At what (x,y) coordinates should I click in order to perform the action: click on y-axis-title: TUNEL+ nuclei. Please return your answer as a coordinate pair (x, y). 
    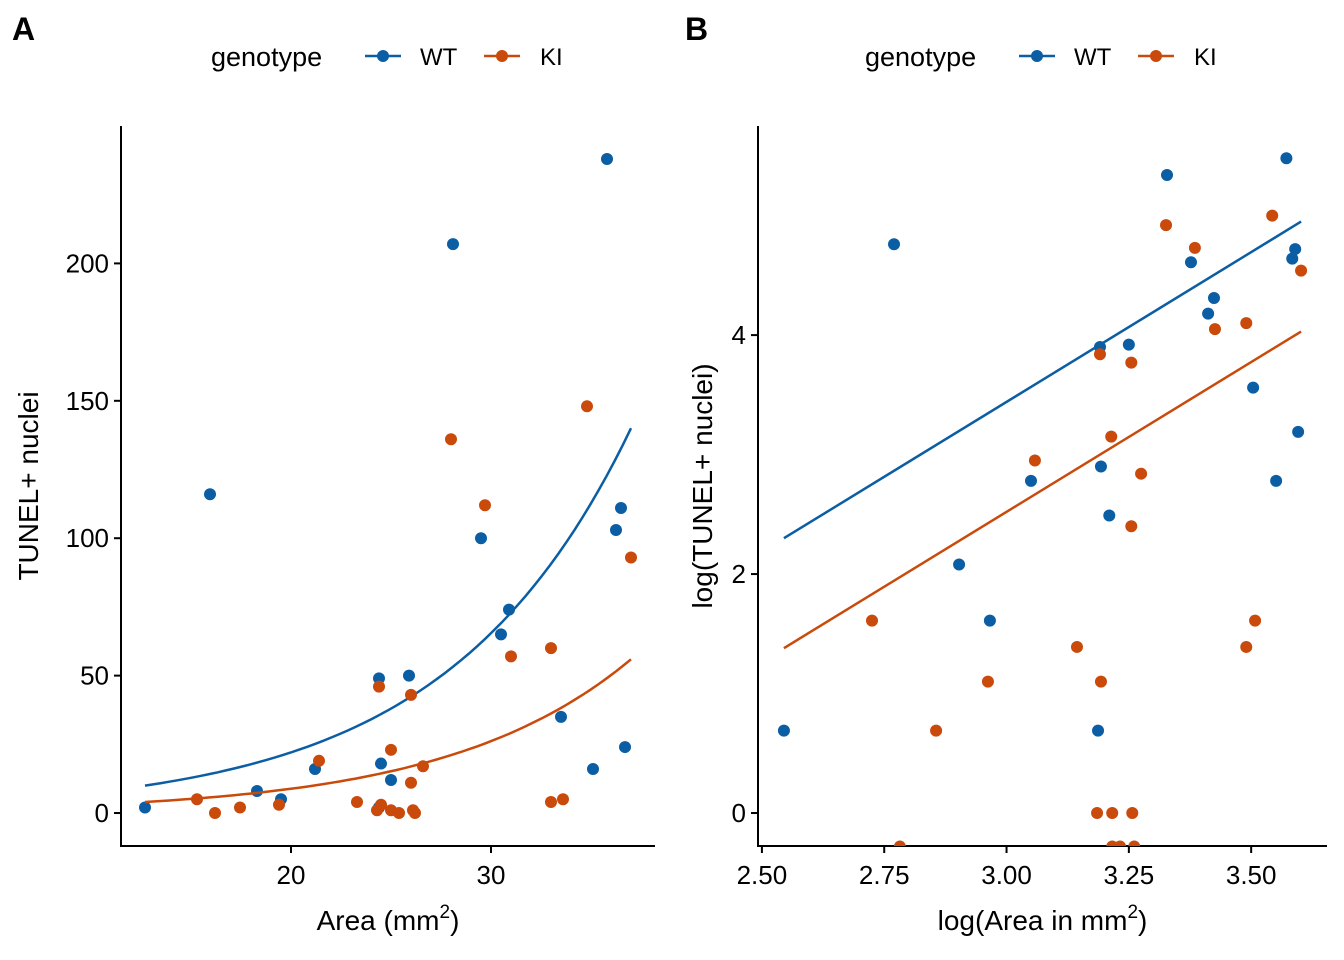
    Looking at the image, I should click on (28, 485).